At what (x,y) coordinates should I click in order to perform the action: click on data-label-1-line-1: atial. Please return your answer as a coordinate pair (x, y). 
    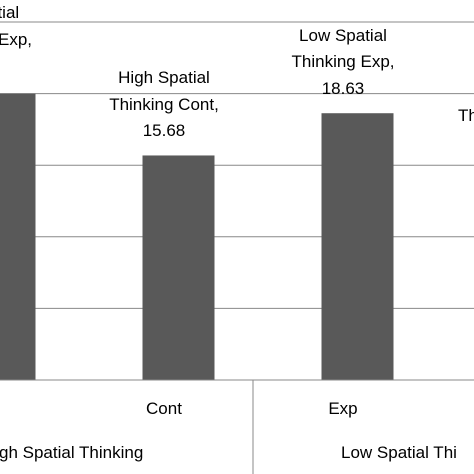
    Looking at the image, I should click on (9, 12).